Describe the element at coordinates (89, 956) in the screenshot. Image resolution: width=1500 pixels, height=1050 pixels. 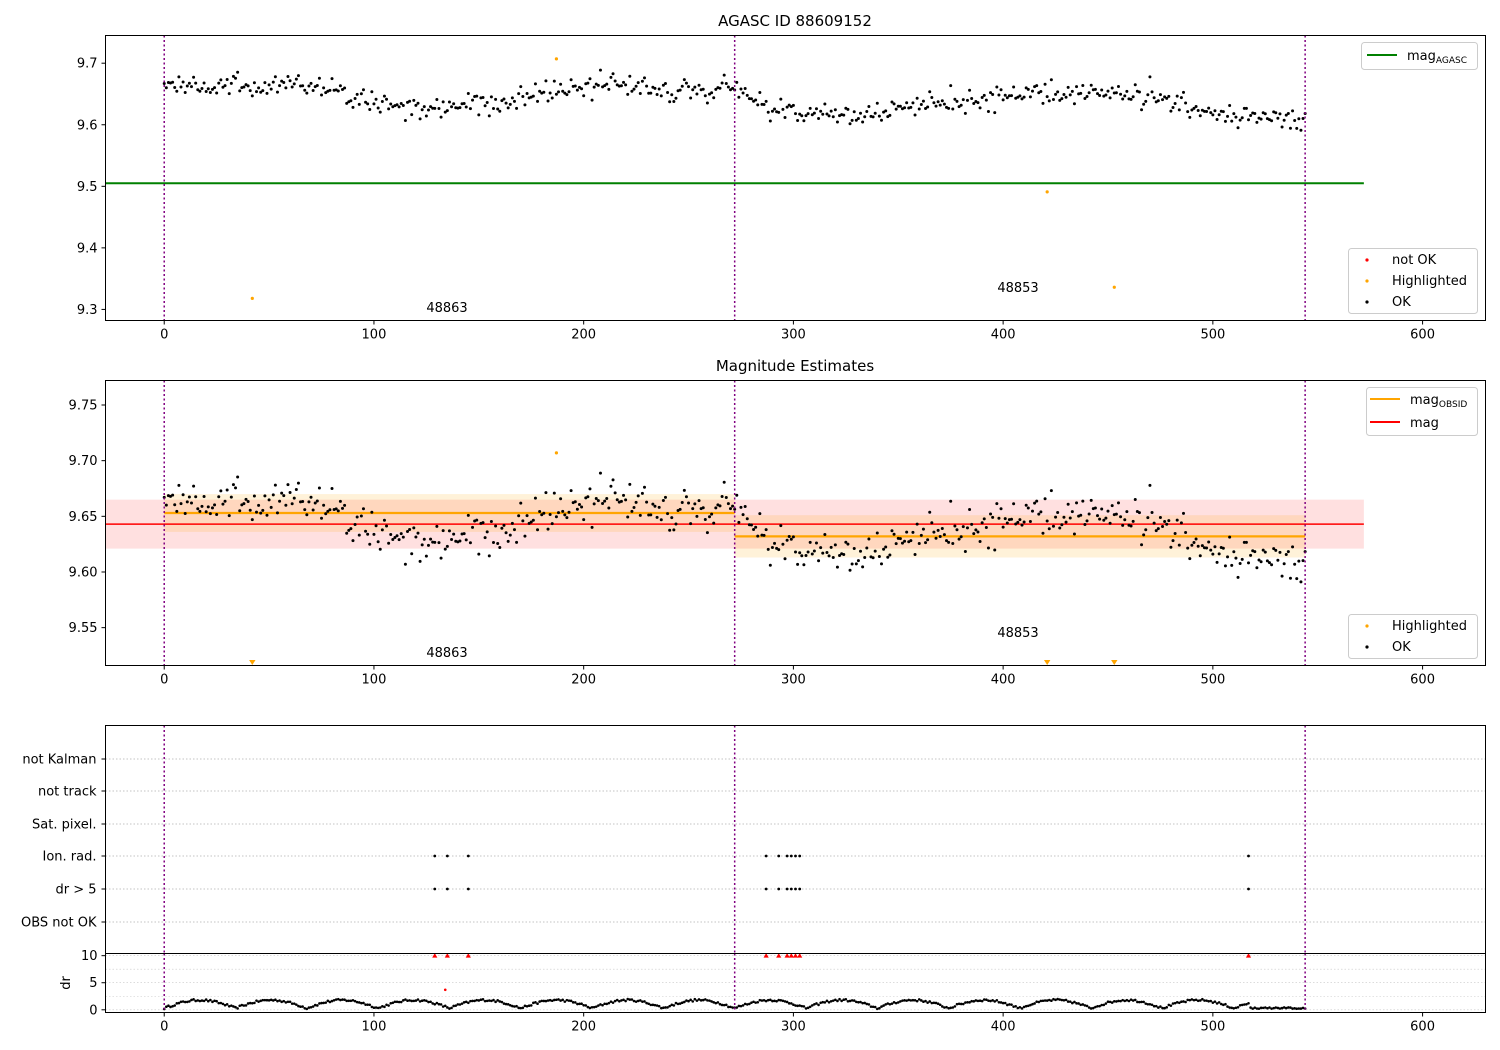
I see `p4-ytick-label-10: 10` at that location.